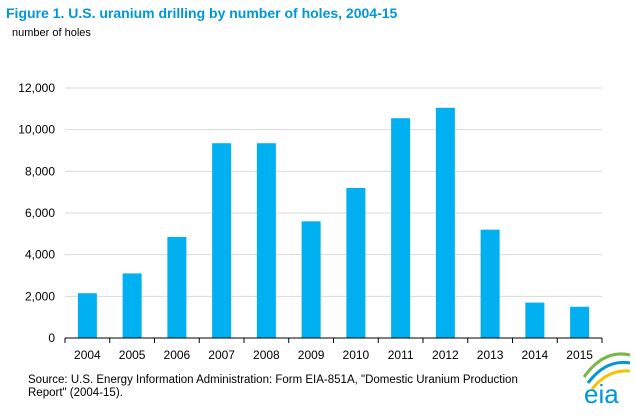  Describe the element at coordinates (87, 315) in the screenshot. I see `bar-2004` at that location.